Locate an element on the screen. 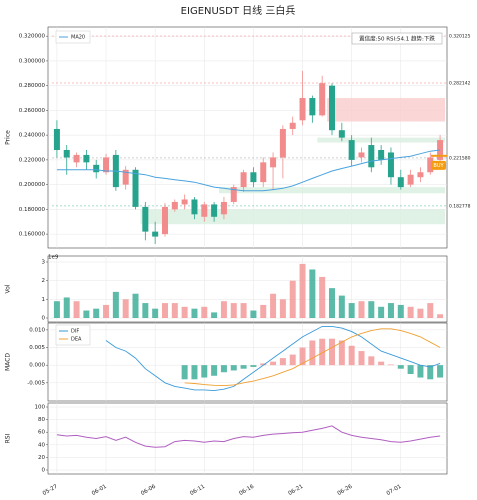 Image resolution: width=477 pixels, height=500 pixels. y-axis-label: RSI is located at coordinates (8, 438).